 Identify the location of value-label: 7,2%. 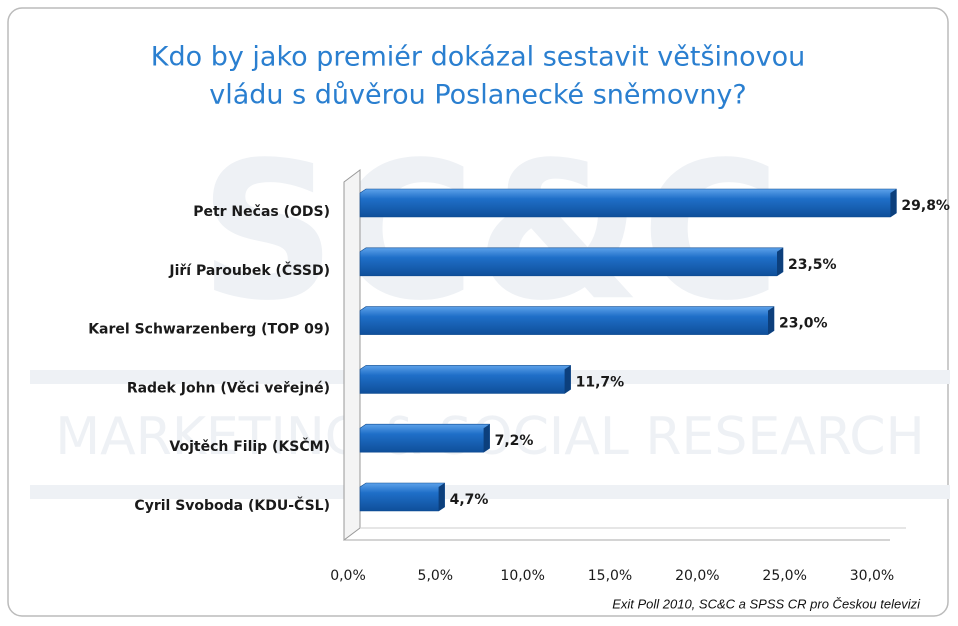
(514, 441).